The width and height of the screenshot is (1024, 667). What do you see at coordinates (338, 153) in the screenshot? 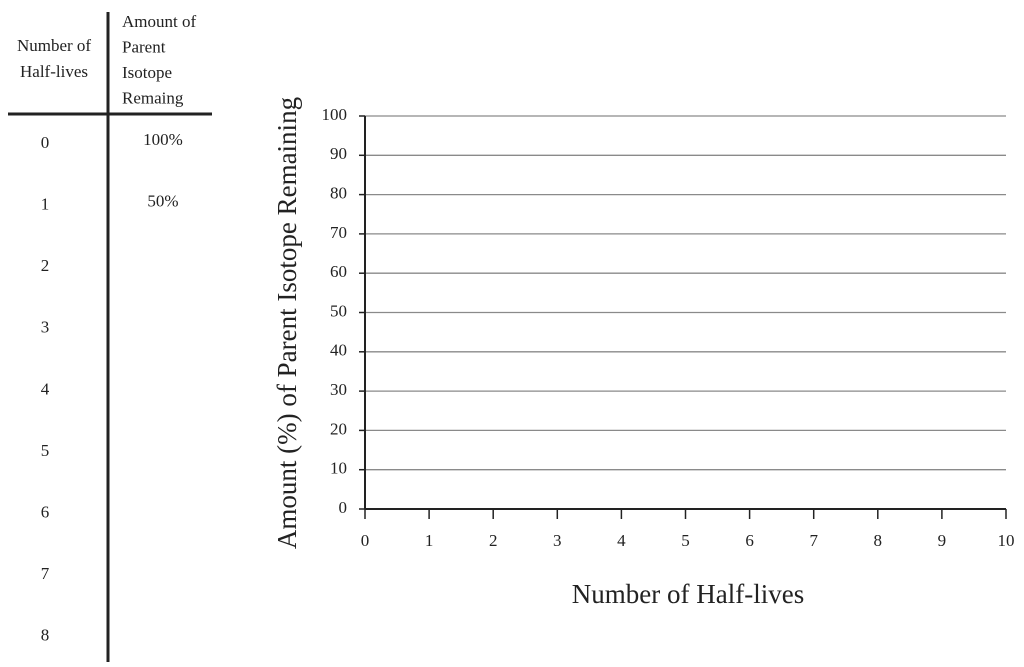
I see `y-tick-label: 90` at bounding box center [338, 153].